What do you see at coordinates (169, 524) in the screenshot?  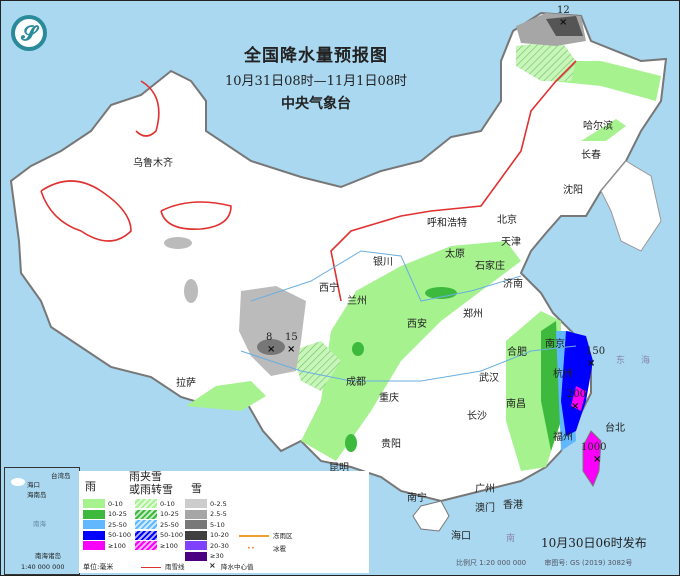 I see `mixed-label: 25-50` at bounding box center [169, 524].